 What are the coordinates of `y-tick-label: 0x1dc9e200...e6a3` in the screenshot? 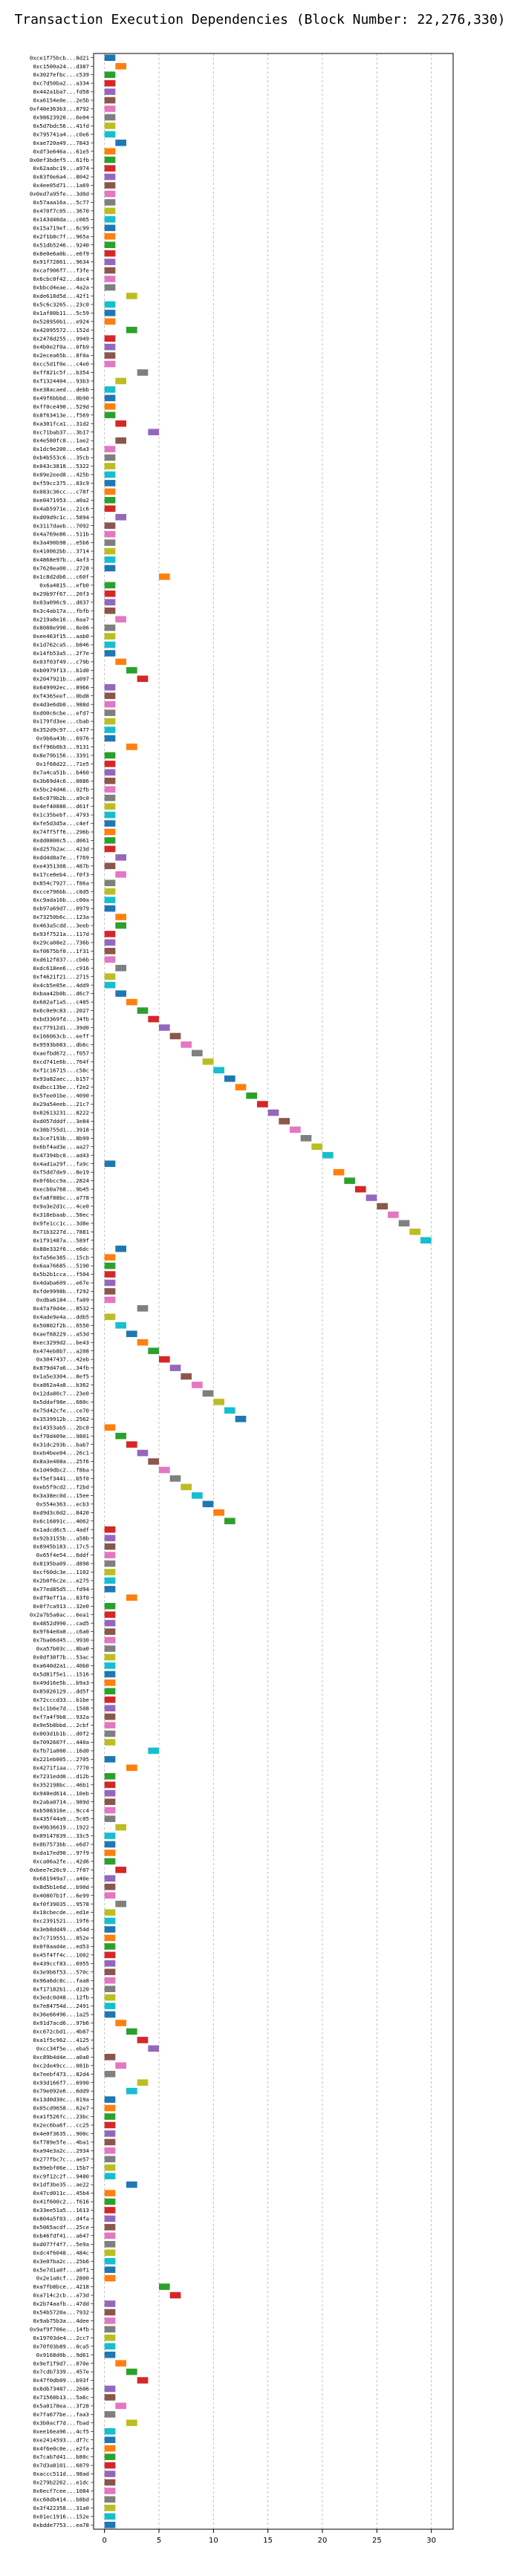 It's located at (61, 449).